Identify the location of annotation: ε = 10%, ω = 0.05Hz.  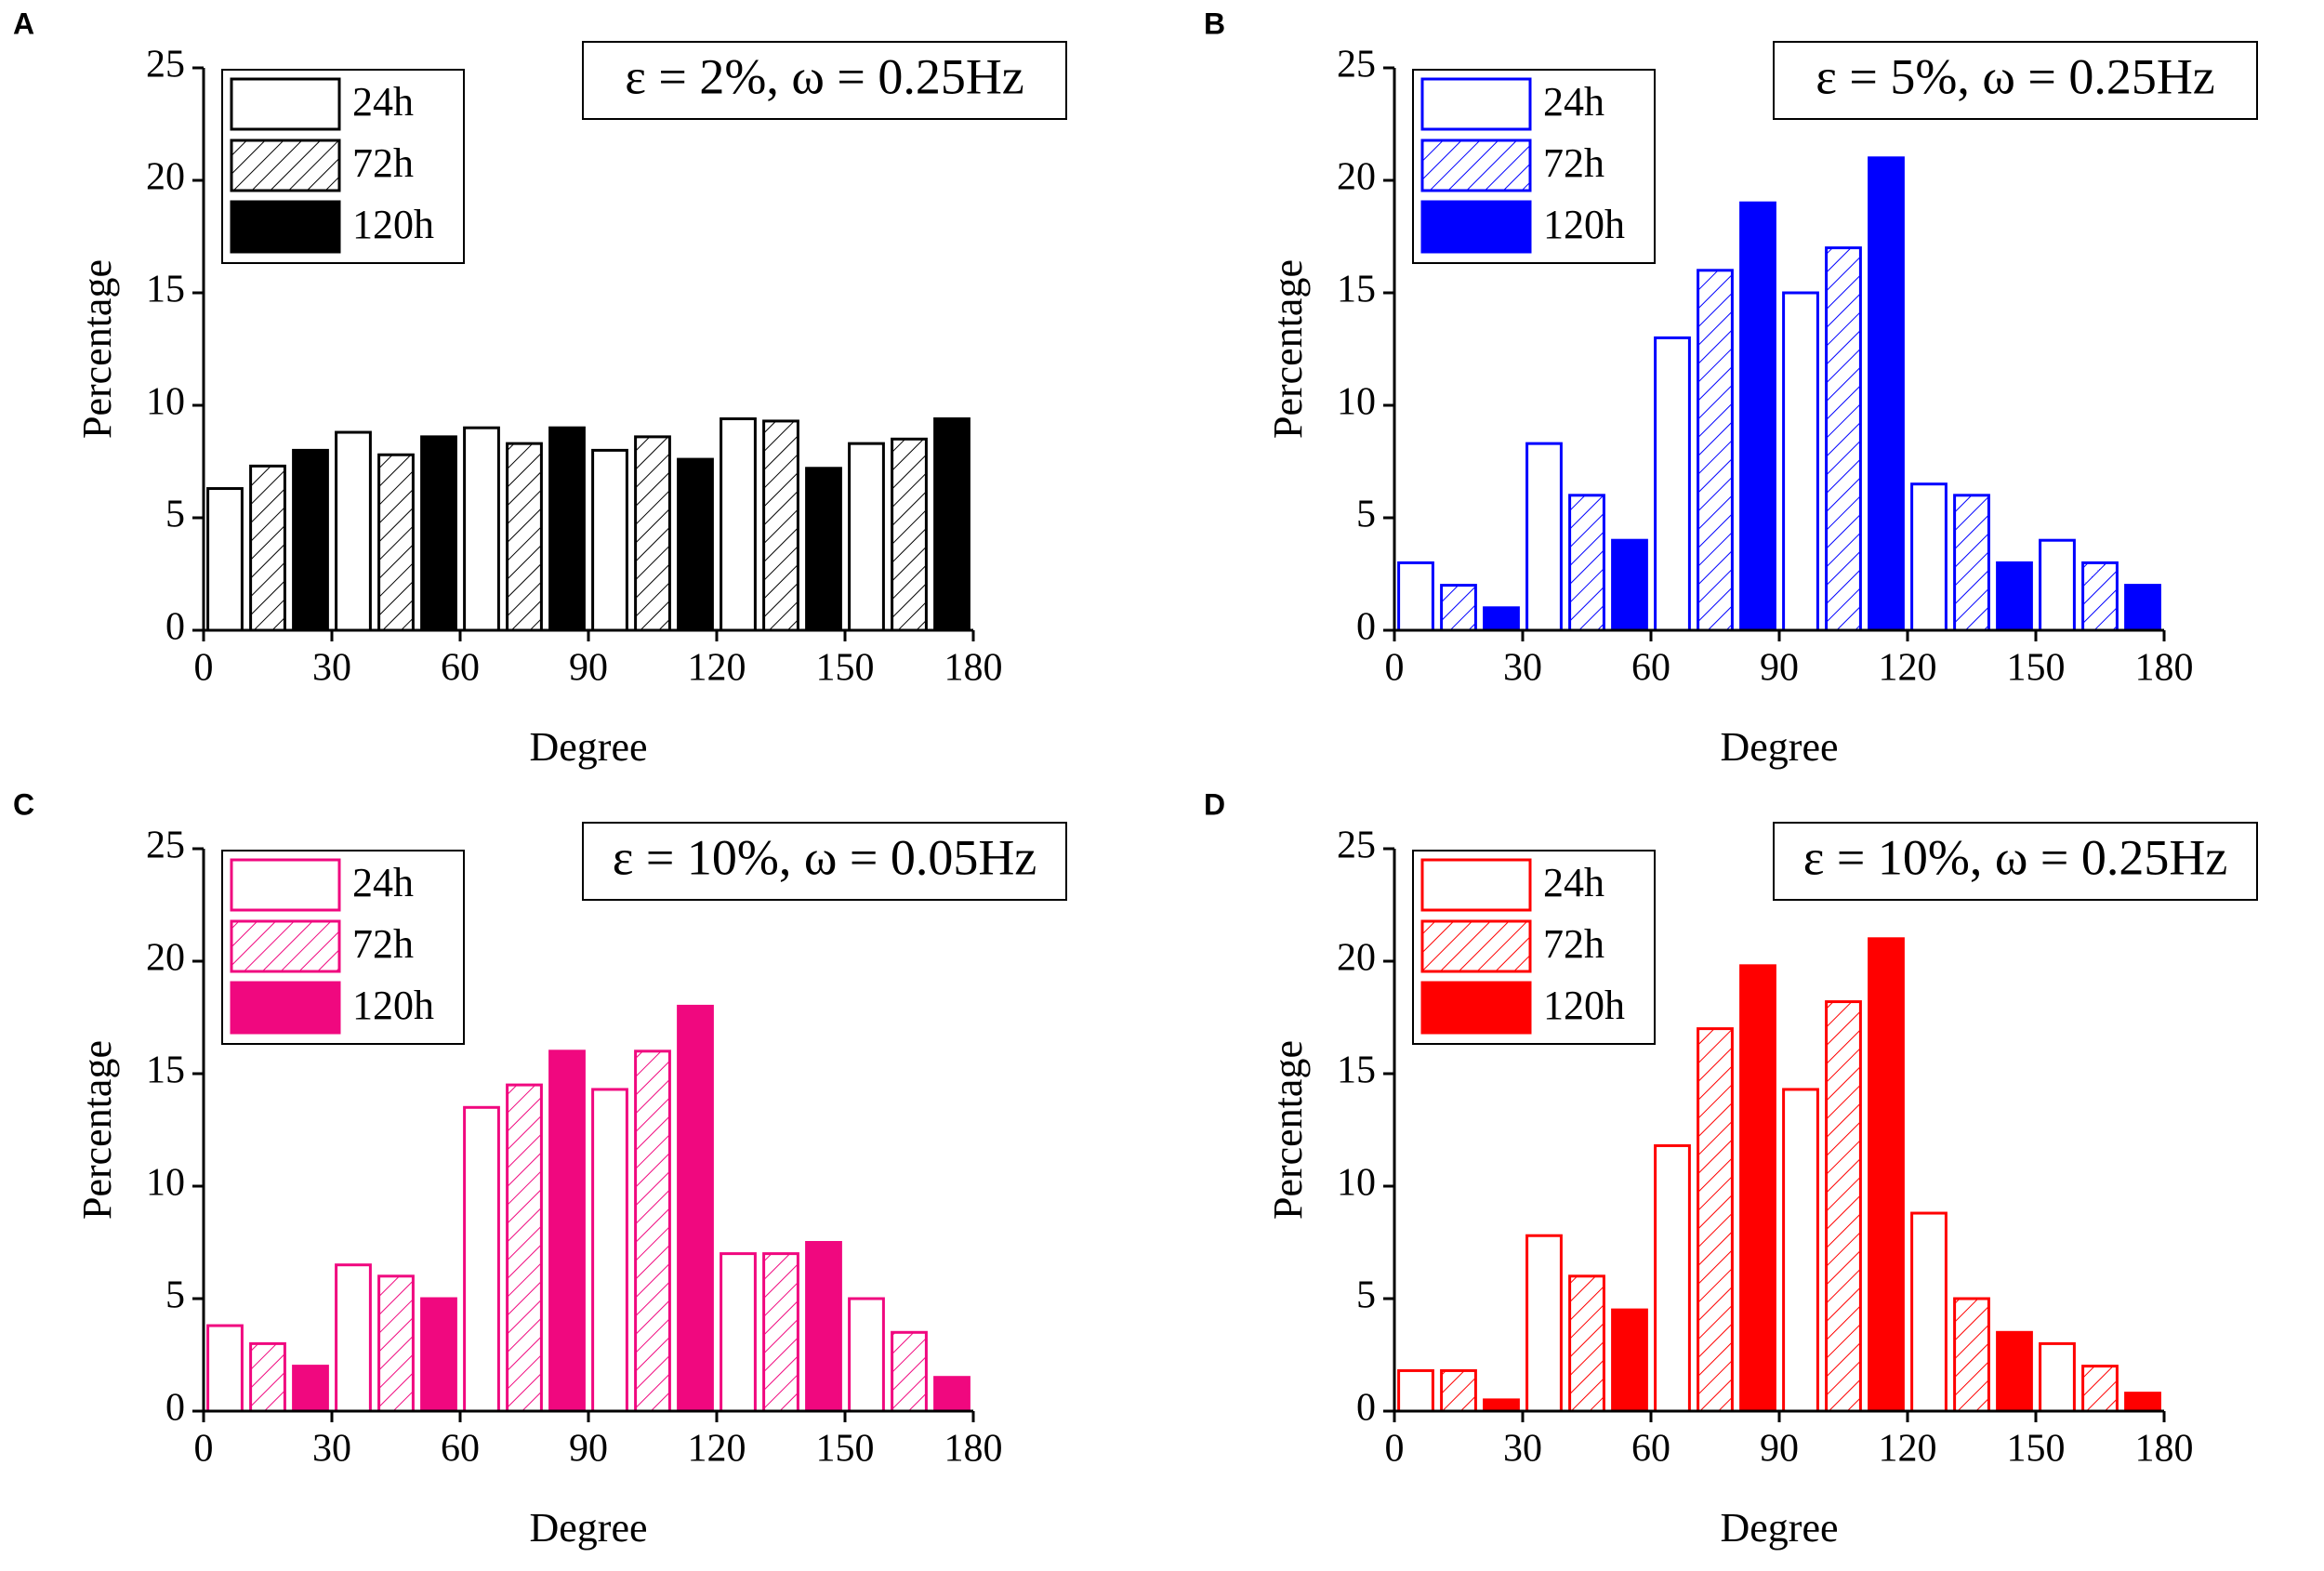
(825, 857).